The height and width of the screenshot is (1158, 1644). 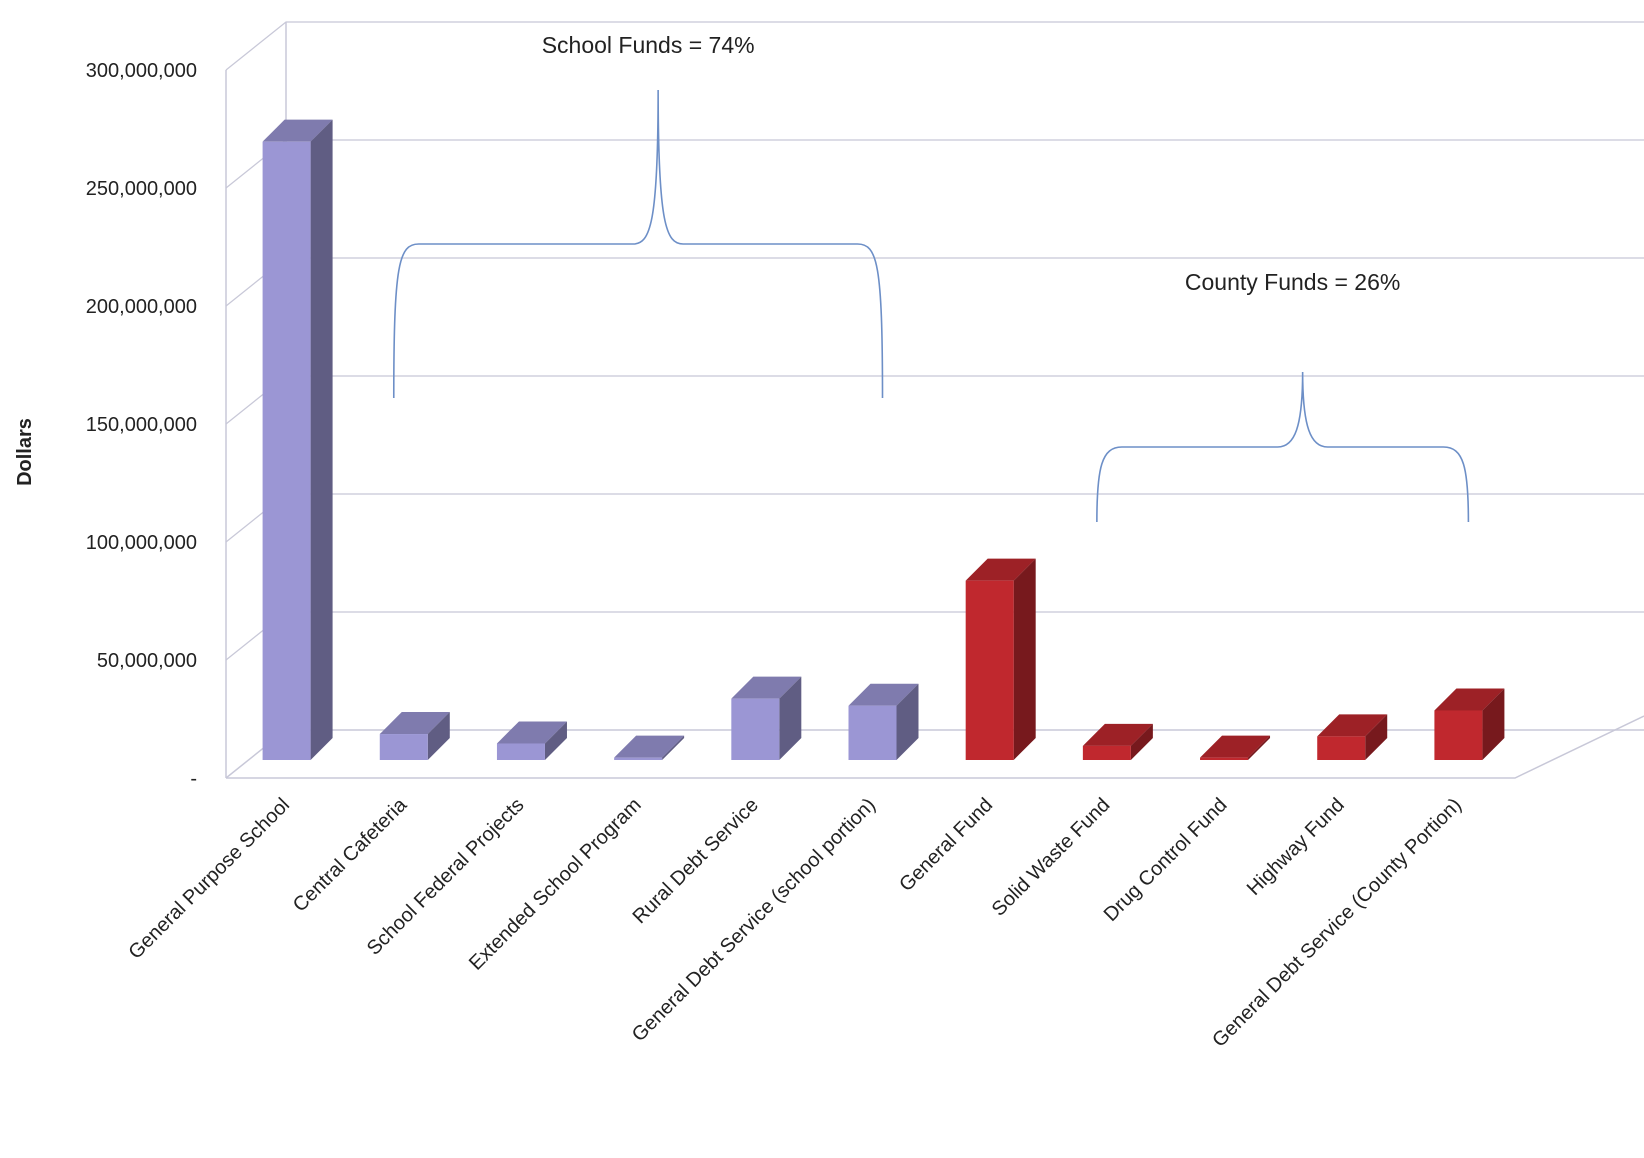 What do you see at coordinates (1166, 860) in the screenshot?
I see `category-label: Drug Control Fund` at bounding box center [1166, 860].